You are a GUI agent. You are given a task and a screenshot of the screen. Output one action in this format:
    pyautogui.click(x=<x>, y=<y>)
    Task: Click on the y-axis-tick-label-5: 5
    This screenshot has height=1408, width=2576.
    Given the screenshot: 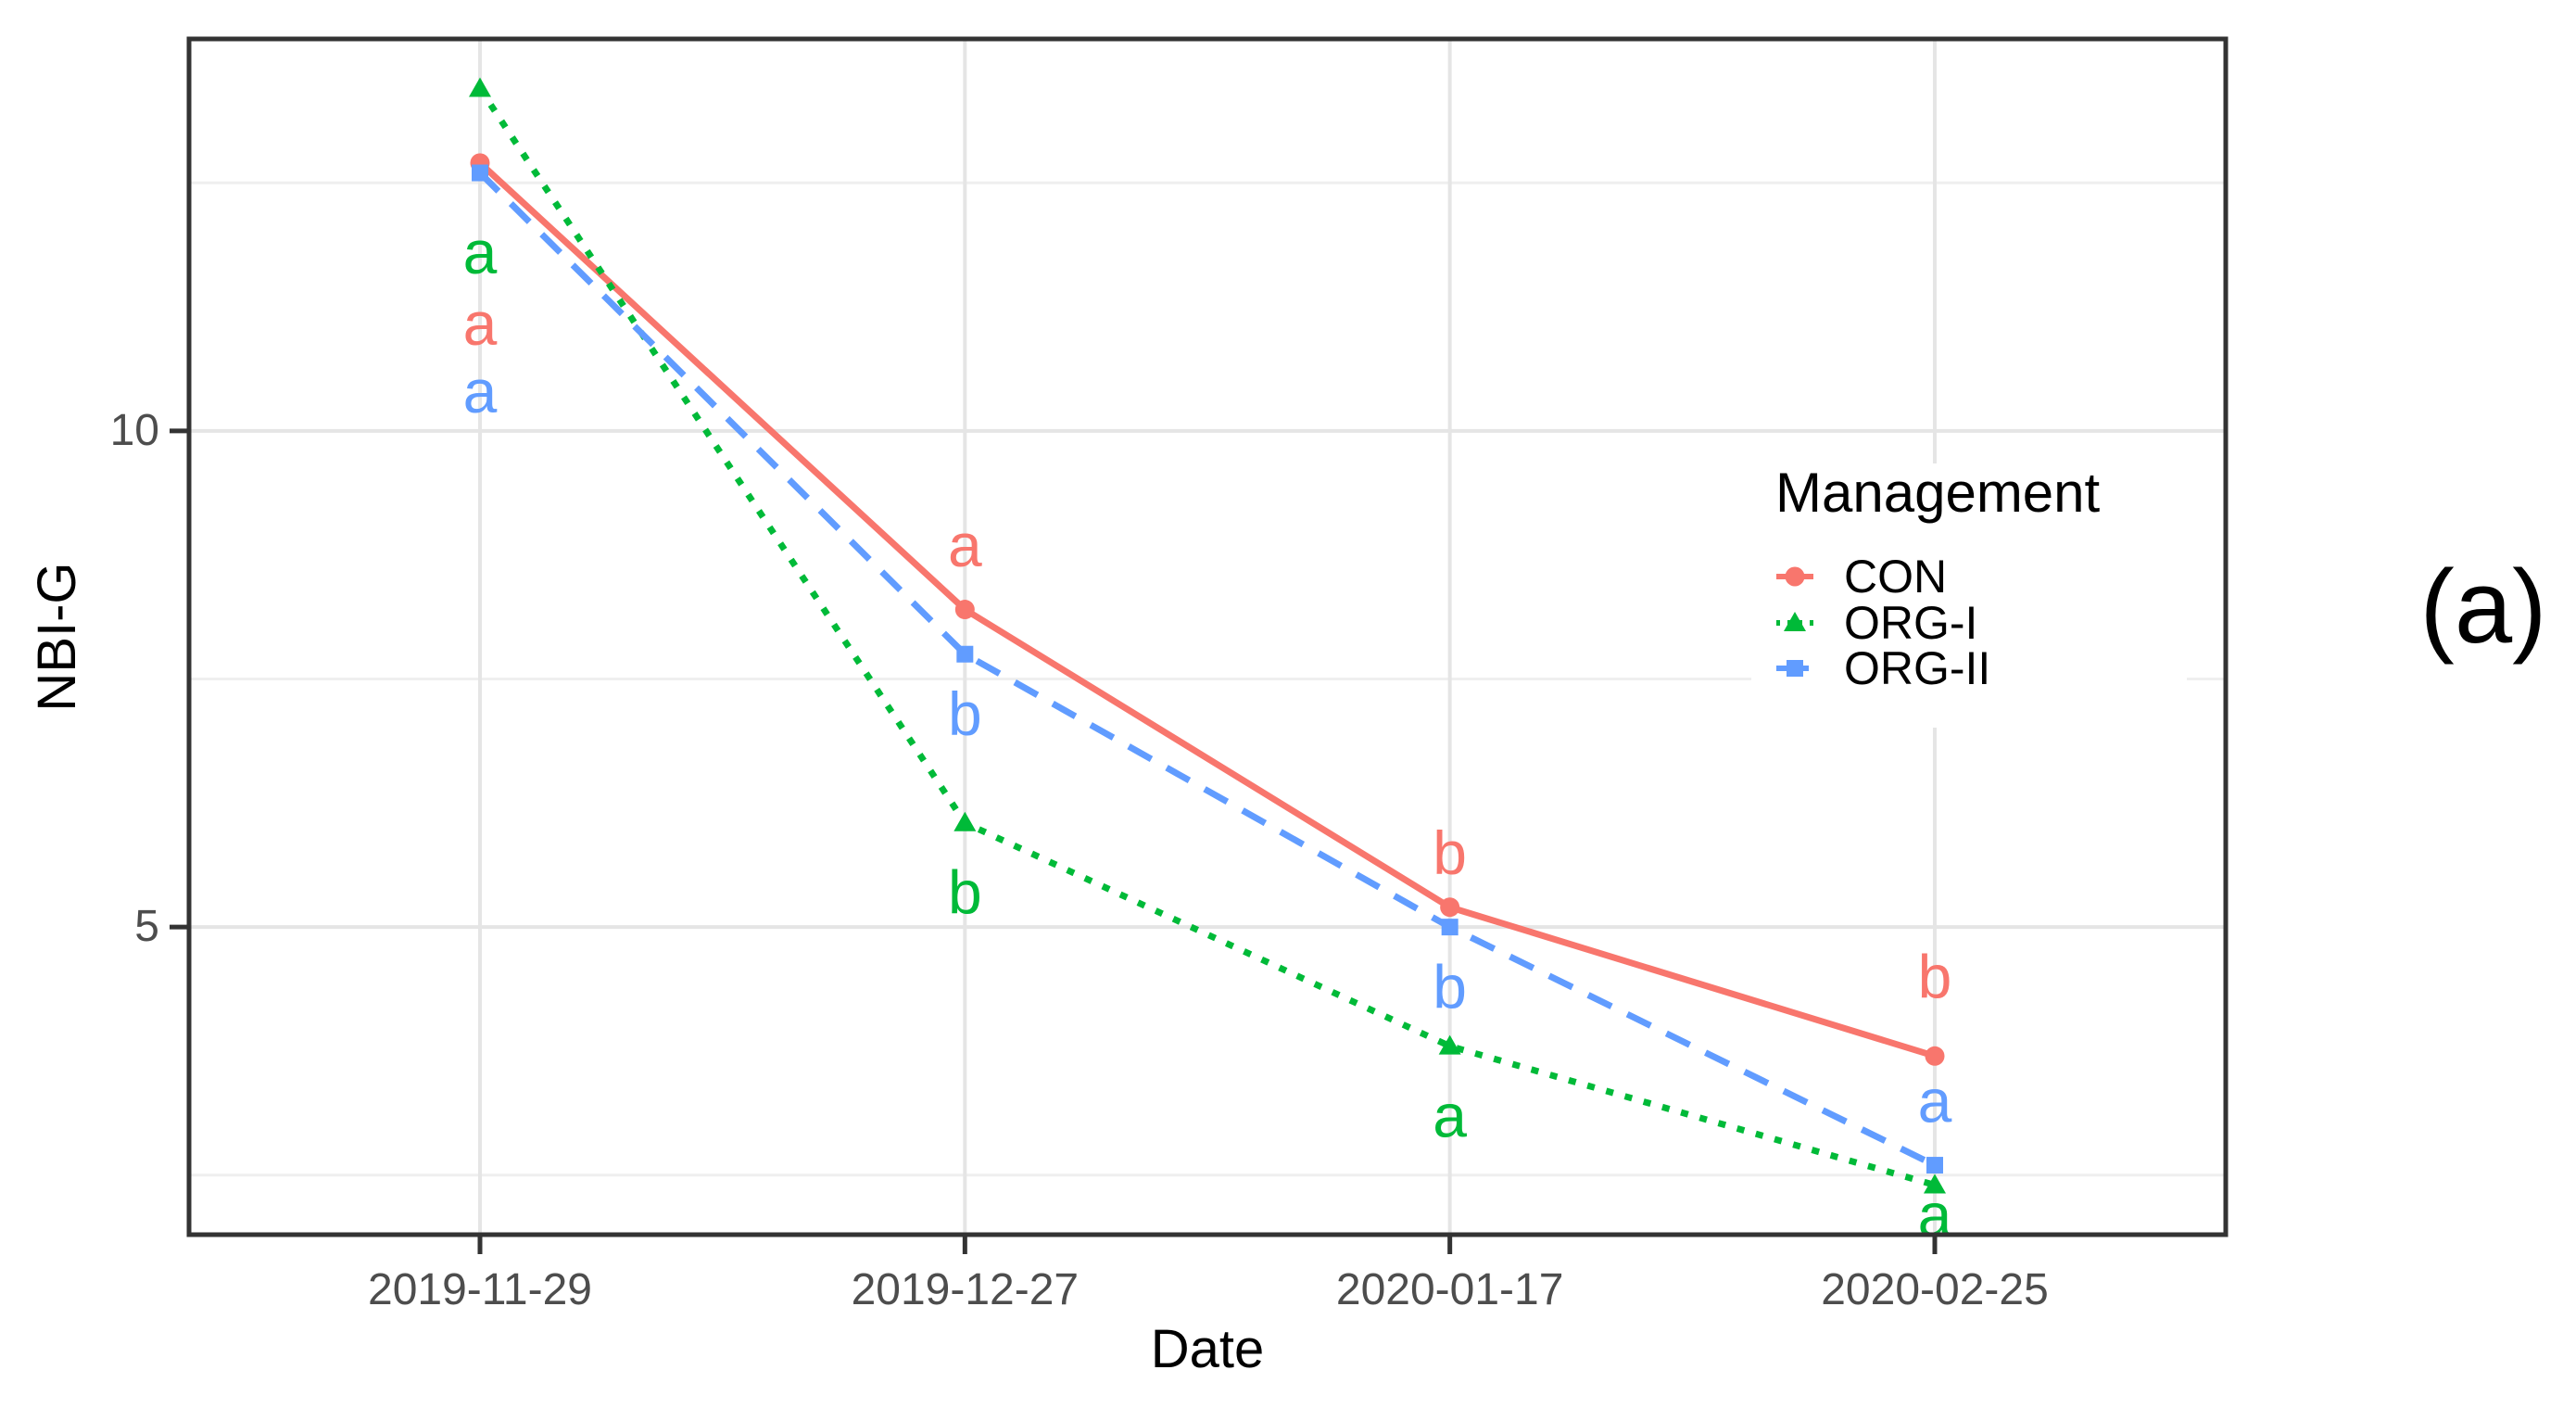 What is the action you would take?
    pyautogui.click(x=146, y=927)
    